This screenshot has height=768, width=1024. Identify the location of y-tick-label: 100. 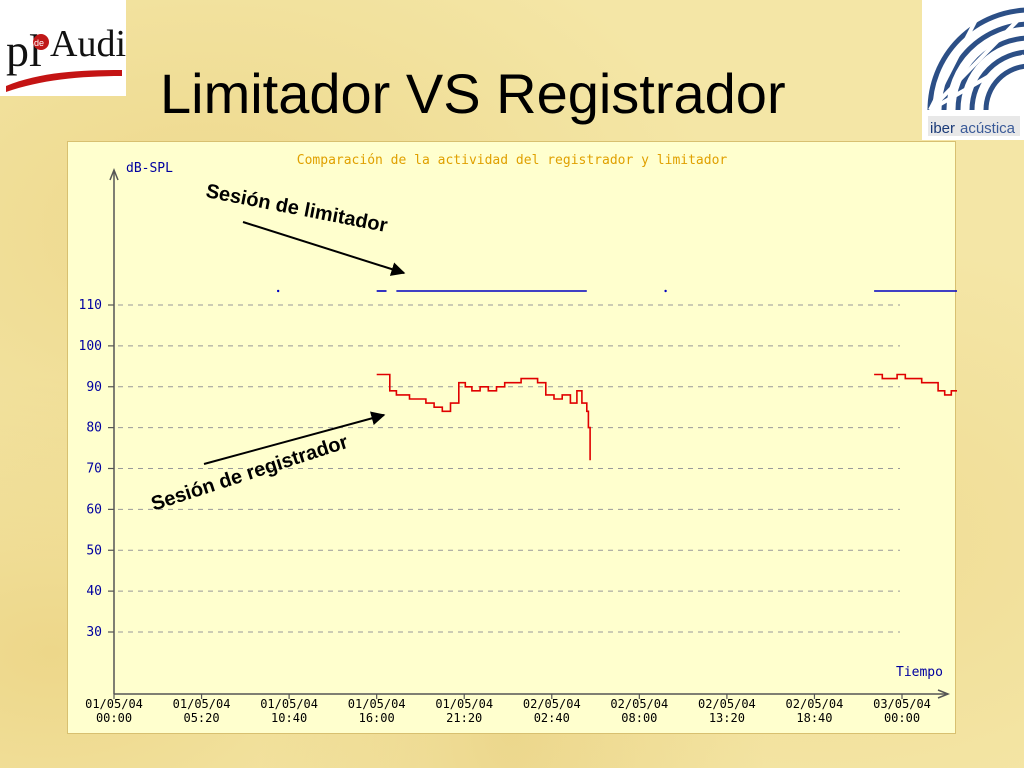
(90, 346).